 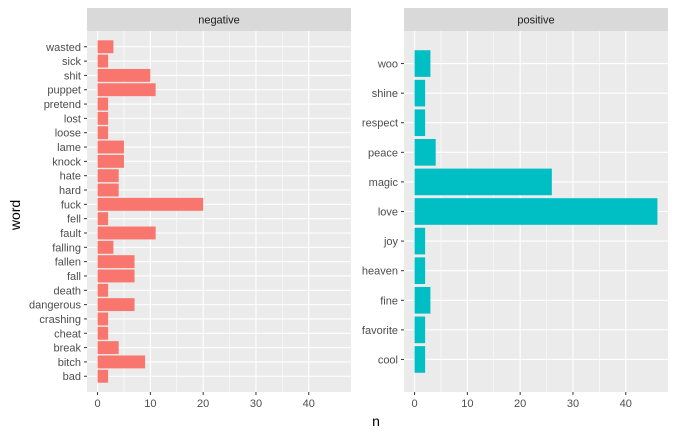 What do you see at coordinates (385, 94) in the screenshot?
I see `y-tick-label: shine` at bounding box center [385, 94].